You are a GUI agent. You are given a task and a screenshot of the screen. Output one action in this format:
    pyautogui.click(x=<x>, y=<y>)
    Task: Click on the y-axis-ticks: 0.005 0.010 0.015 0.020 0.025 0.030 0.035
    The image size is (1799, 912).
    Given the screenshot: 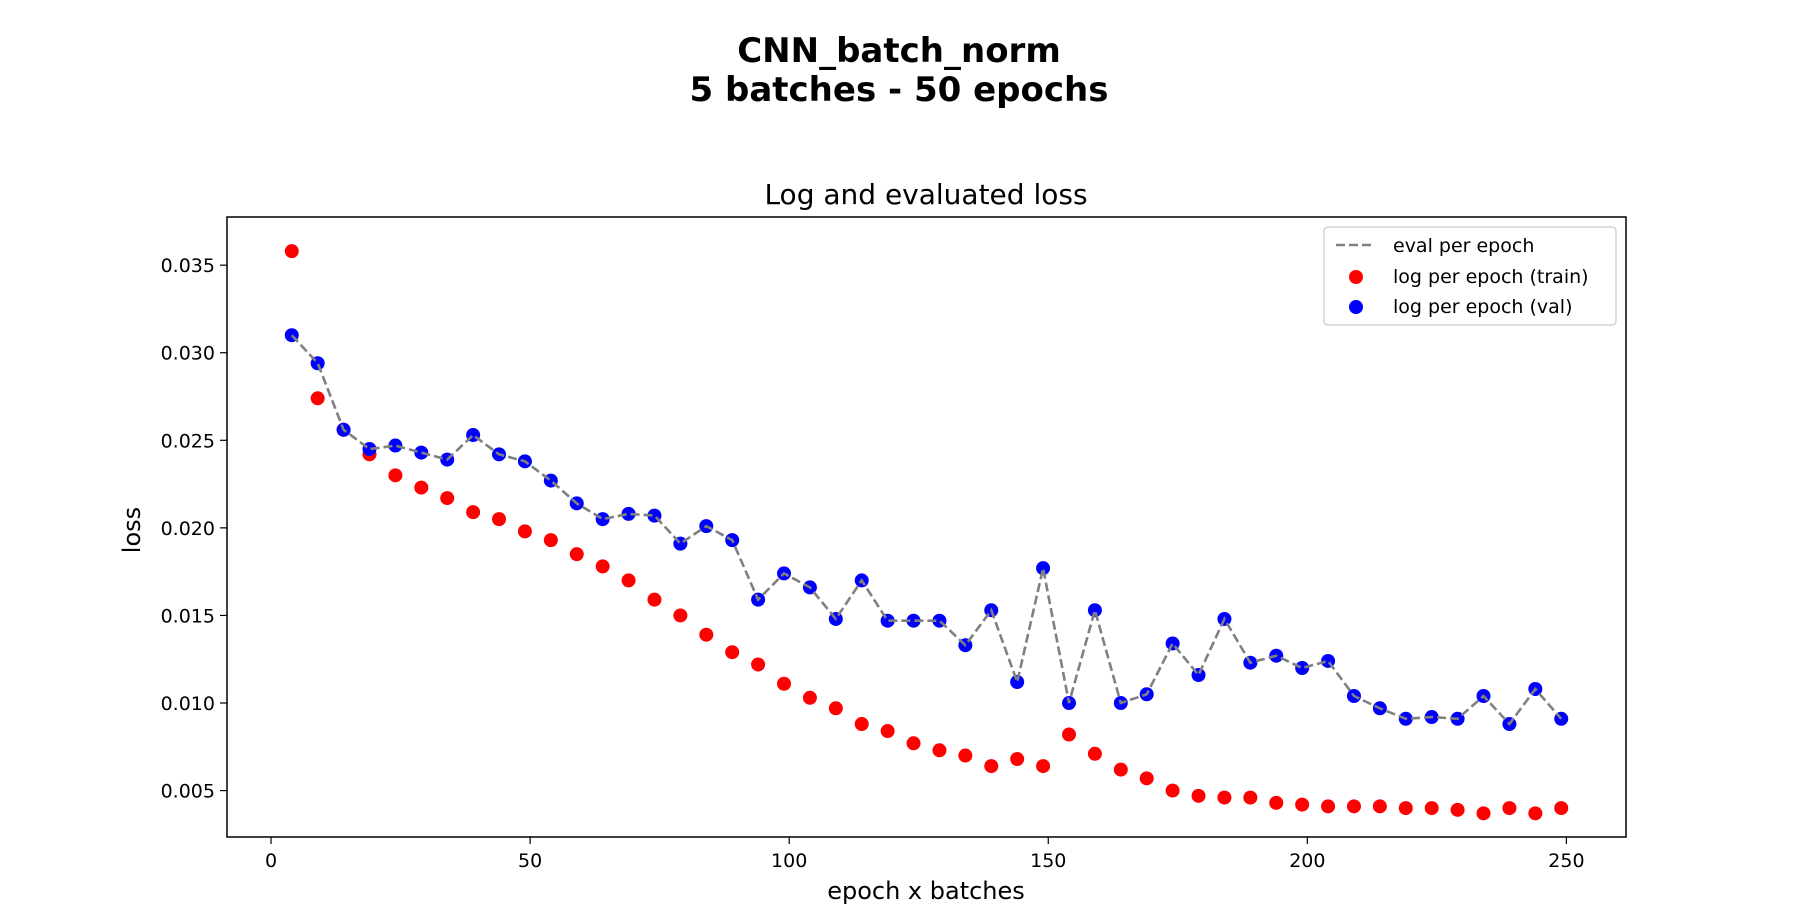 What is the action you would take?
    pyautogui.click(x=194, y=529)
    